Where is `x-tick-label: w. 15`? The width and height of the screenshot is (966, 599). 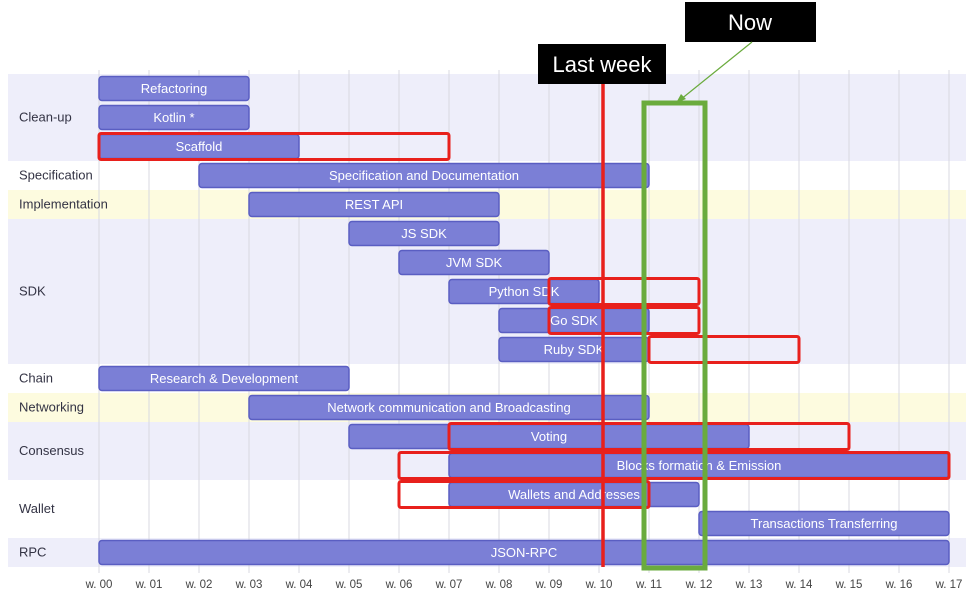
x-tick-label: w. 15 is located at coordinates (849, 585).